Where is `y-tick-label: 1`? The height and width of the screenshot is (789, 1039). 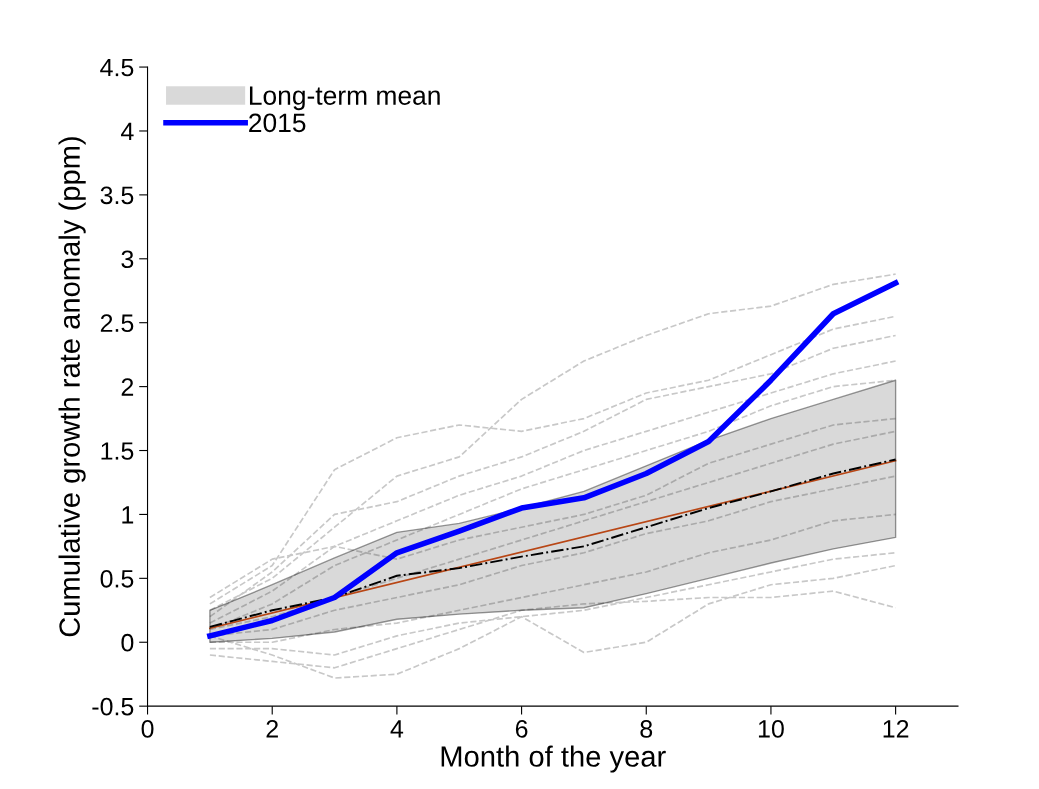
y-tick-label: 1 is located at coordinates (128, 515).